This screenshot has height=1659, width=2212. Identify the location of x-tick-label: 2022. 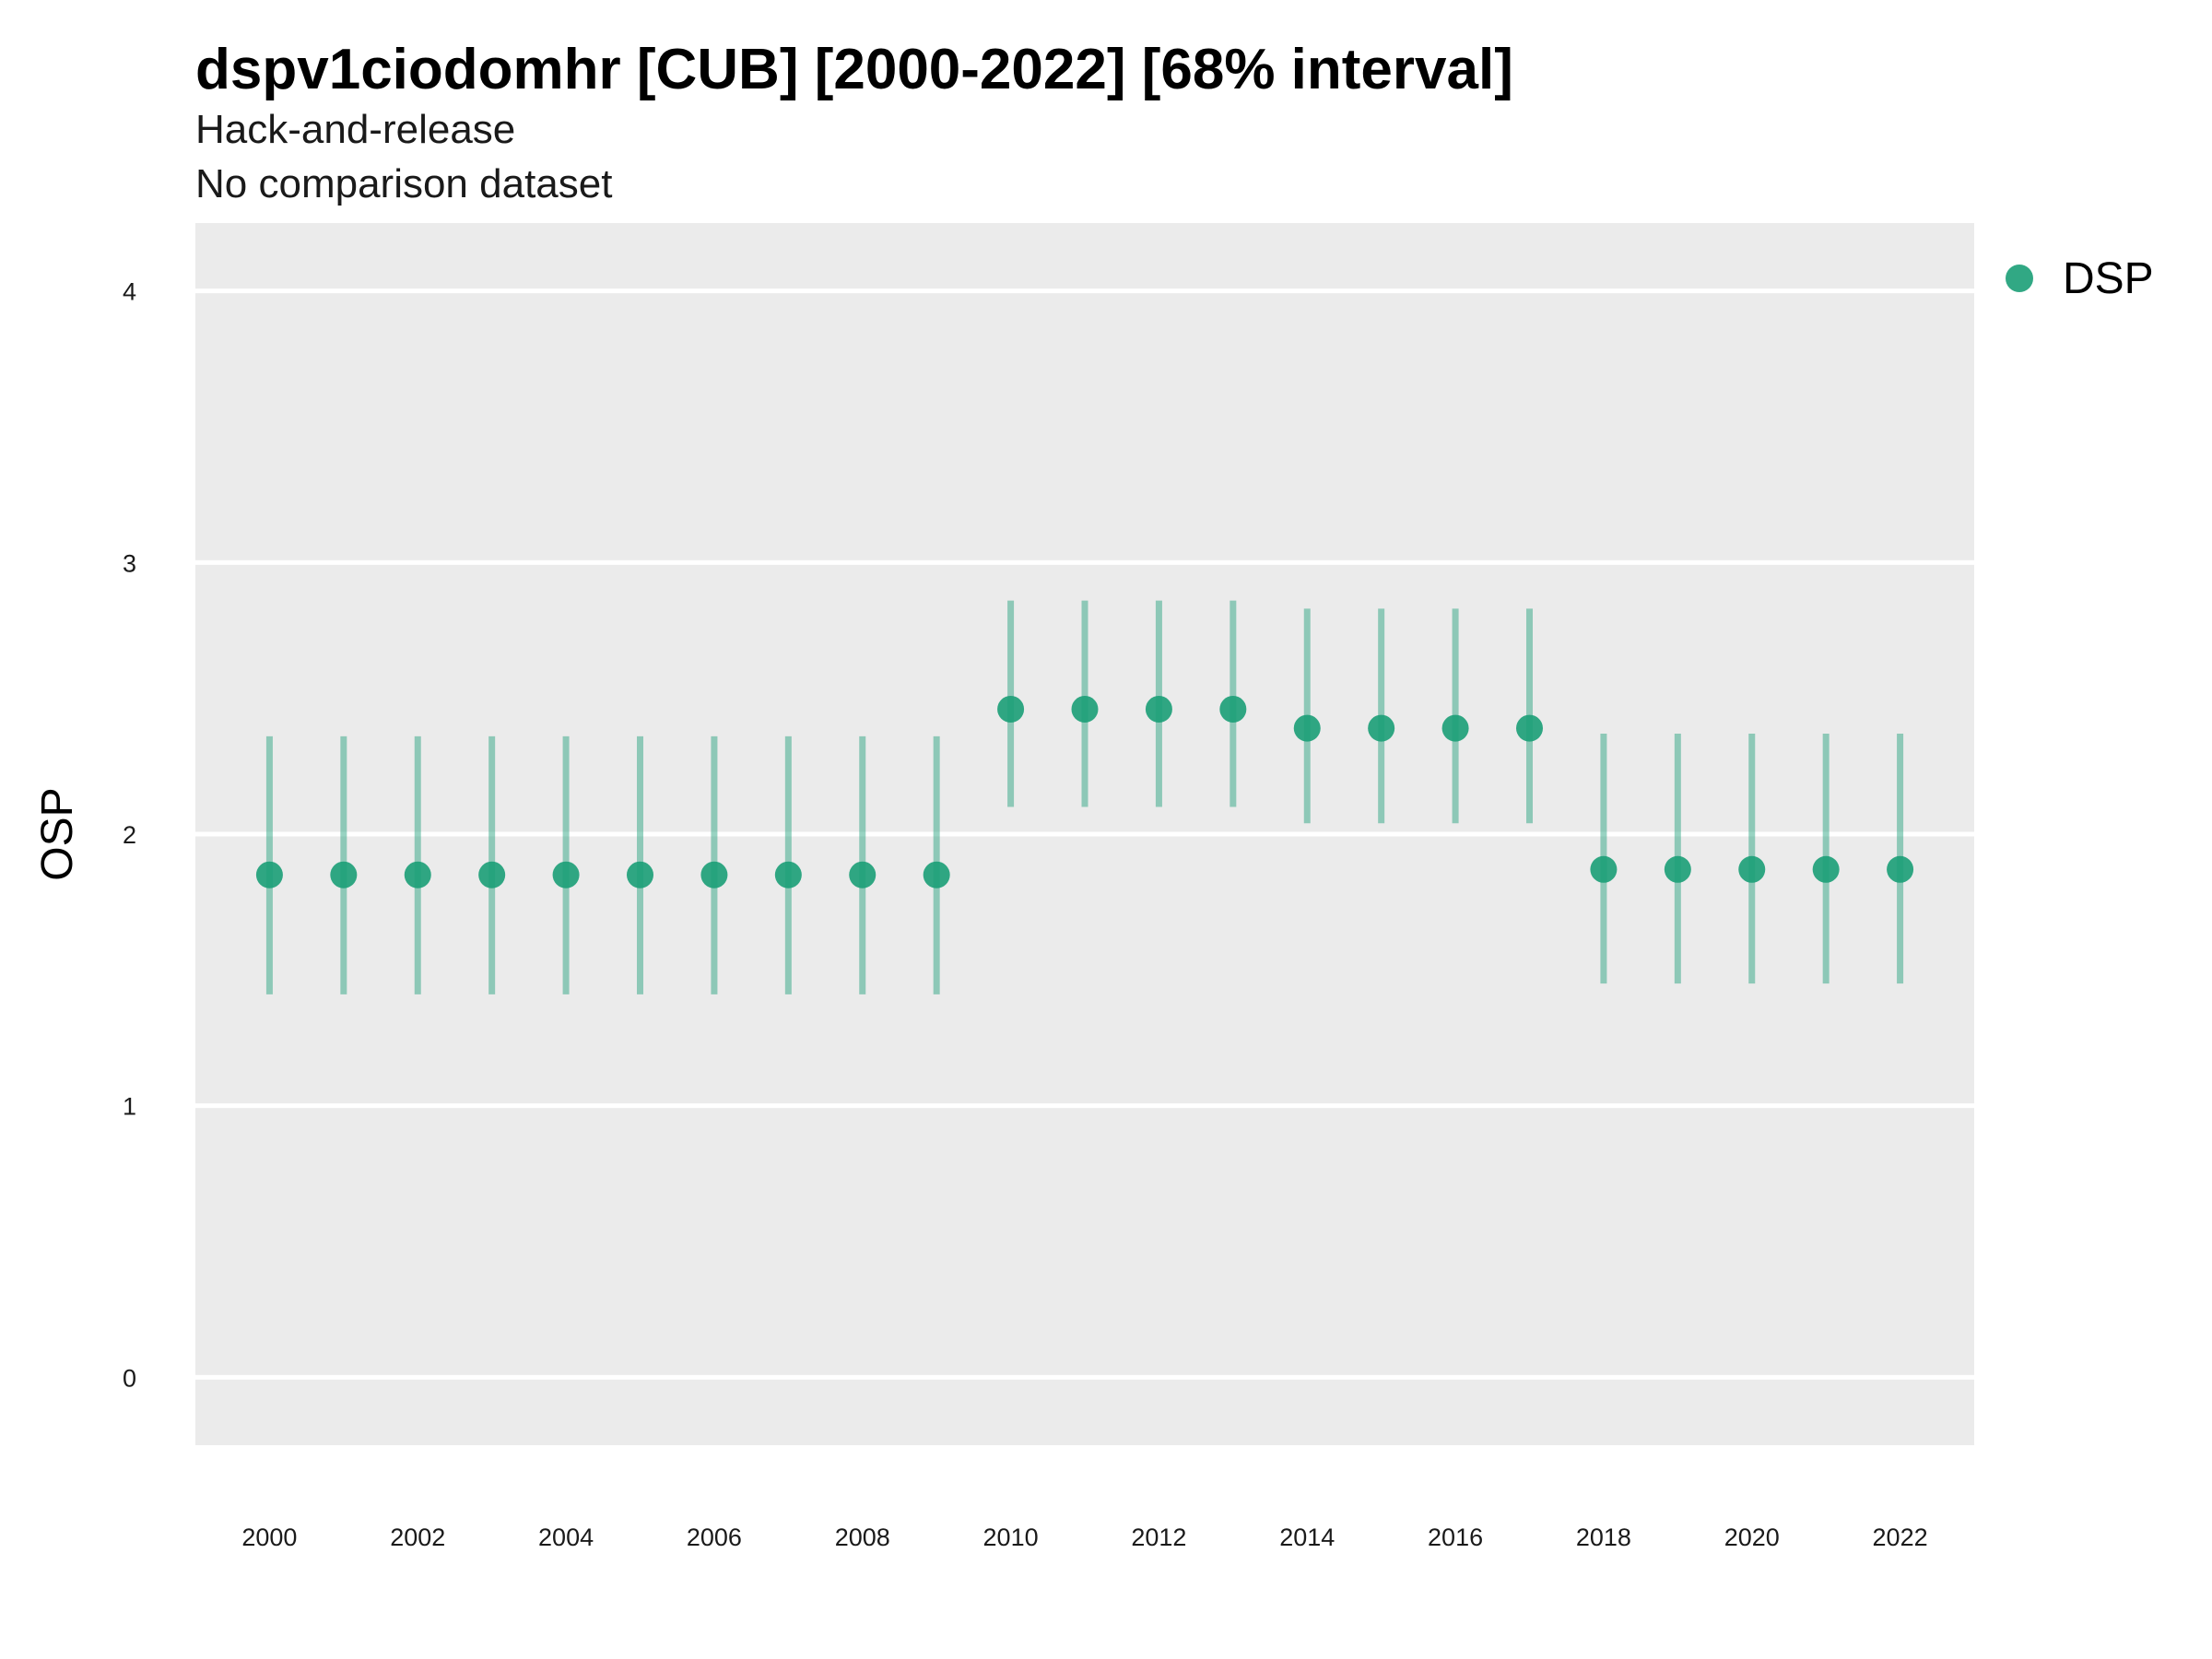
(1900, 1537).